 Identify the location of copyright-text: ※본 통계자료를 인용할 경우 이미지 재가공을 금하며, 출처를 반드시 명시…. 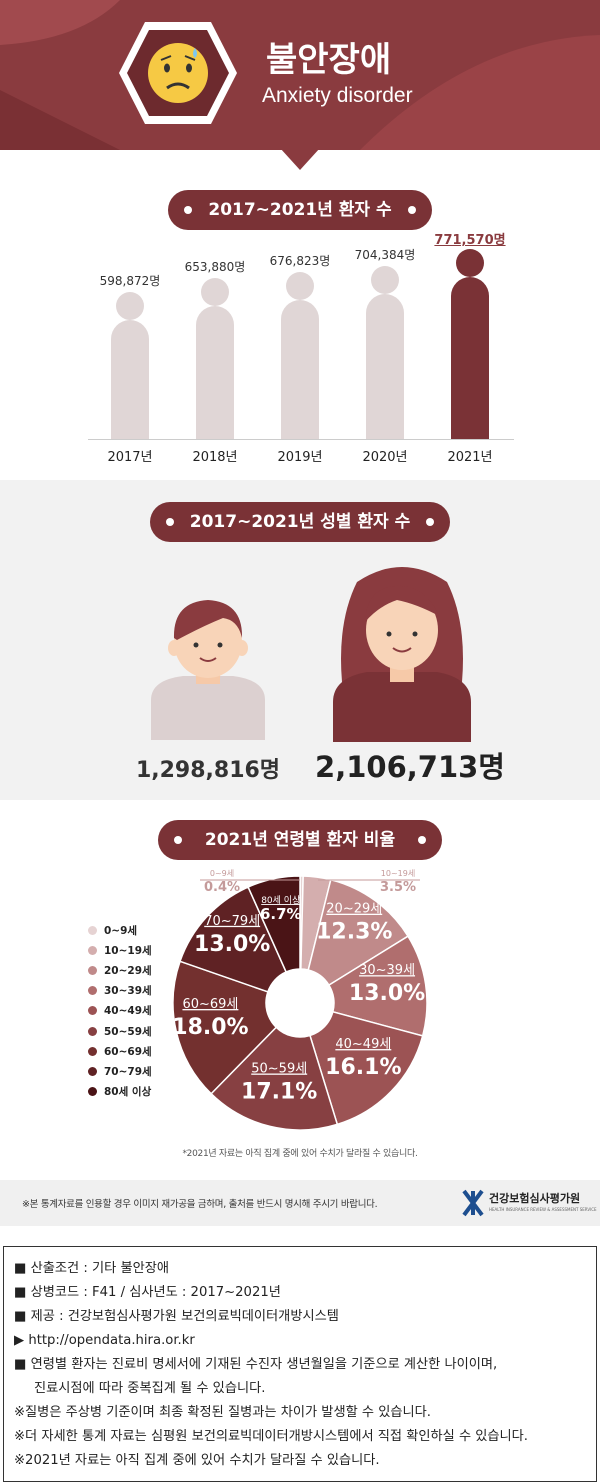
(200, 1204).